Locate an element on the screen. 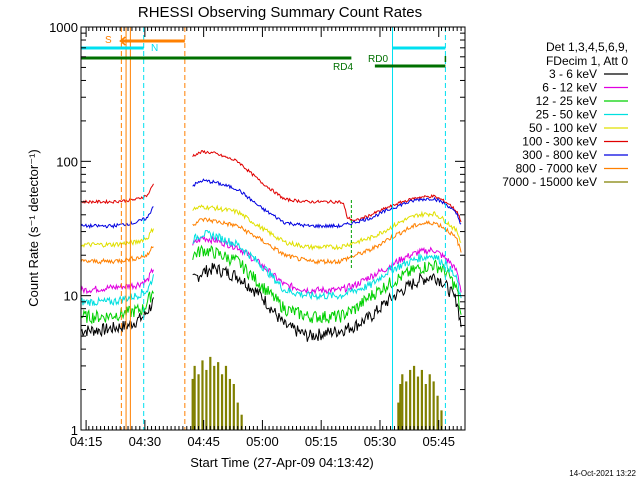 The image size is (640, 480). chart-title: RHESSI Observing Summary Count Rates is located at coordinates (280, 12).